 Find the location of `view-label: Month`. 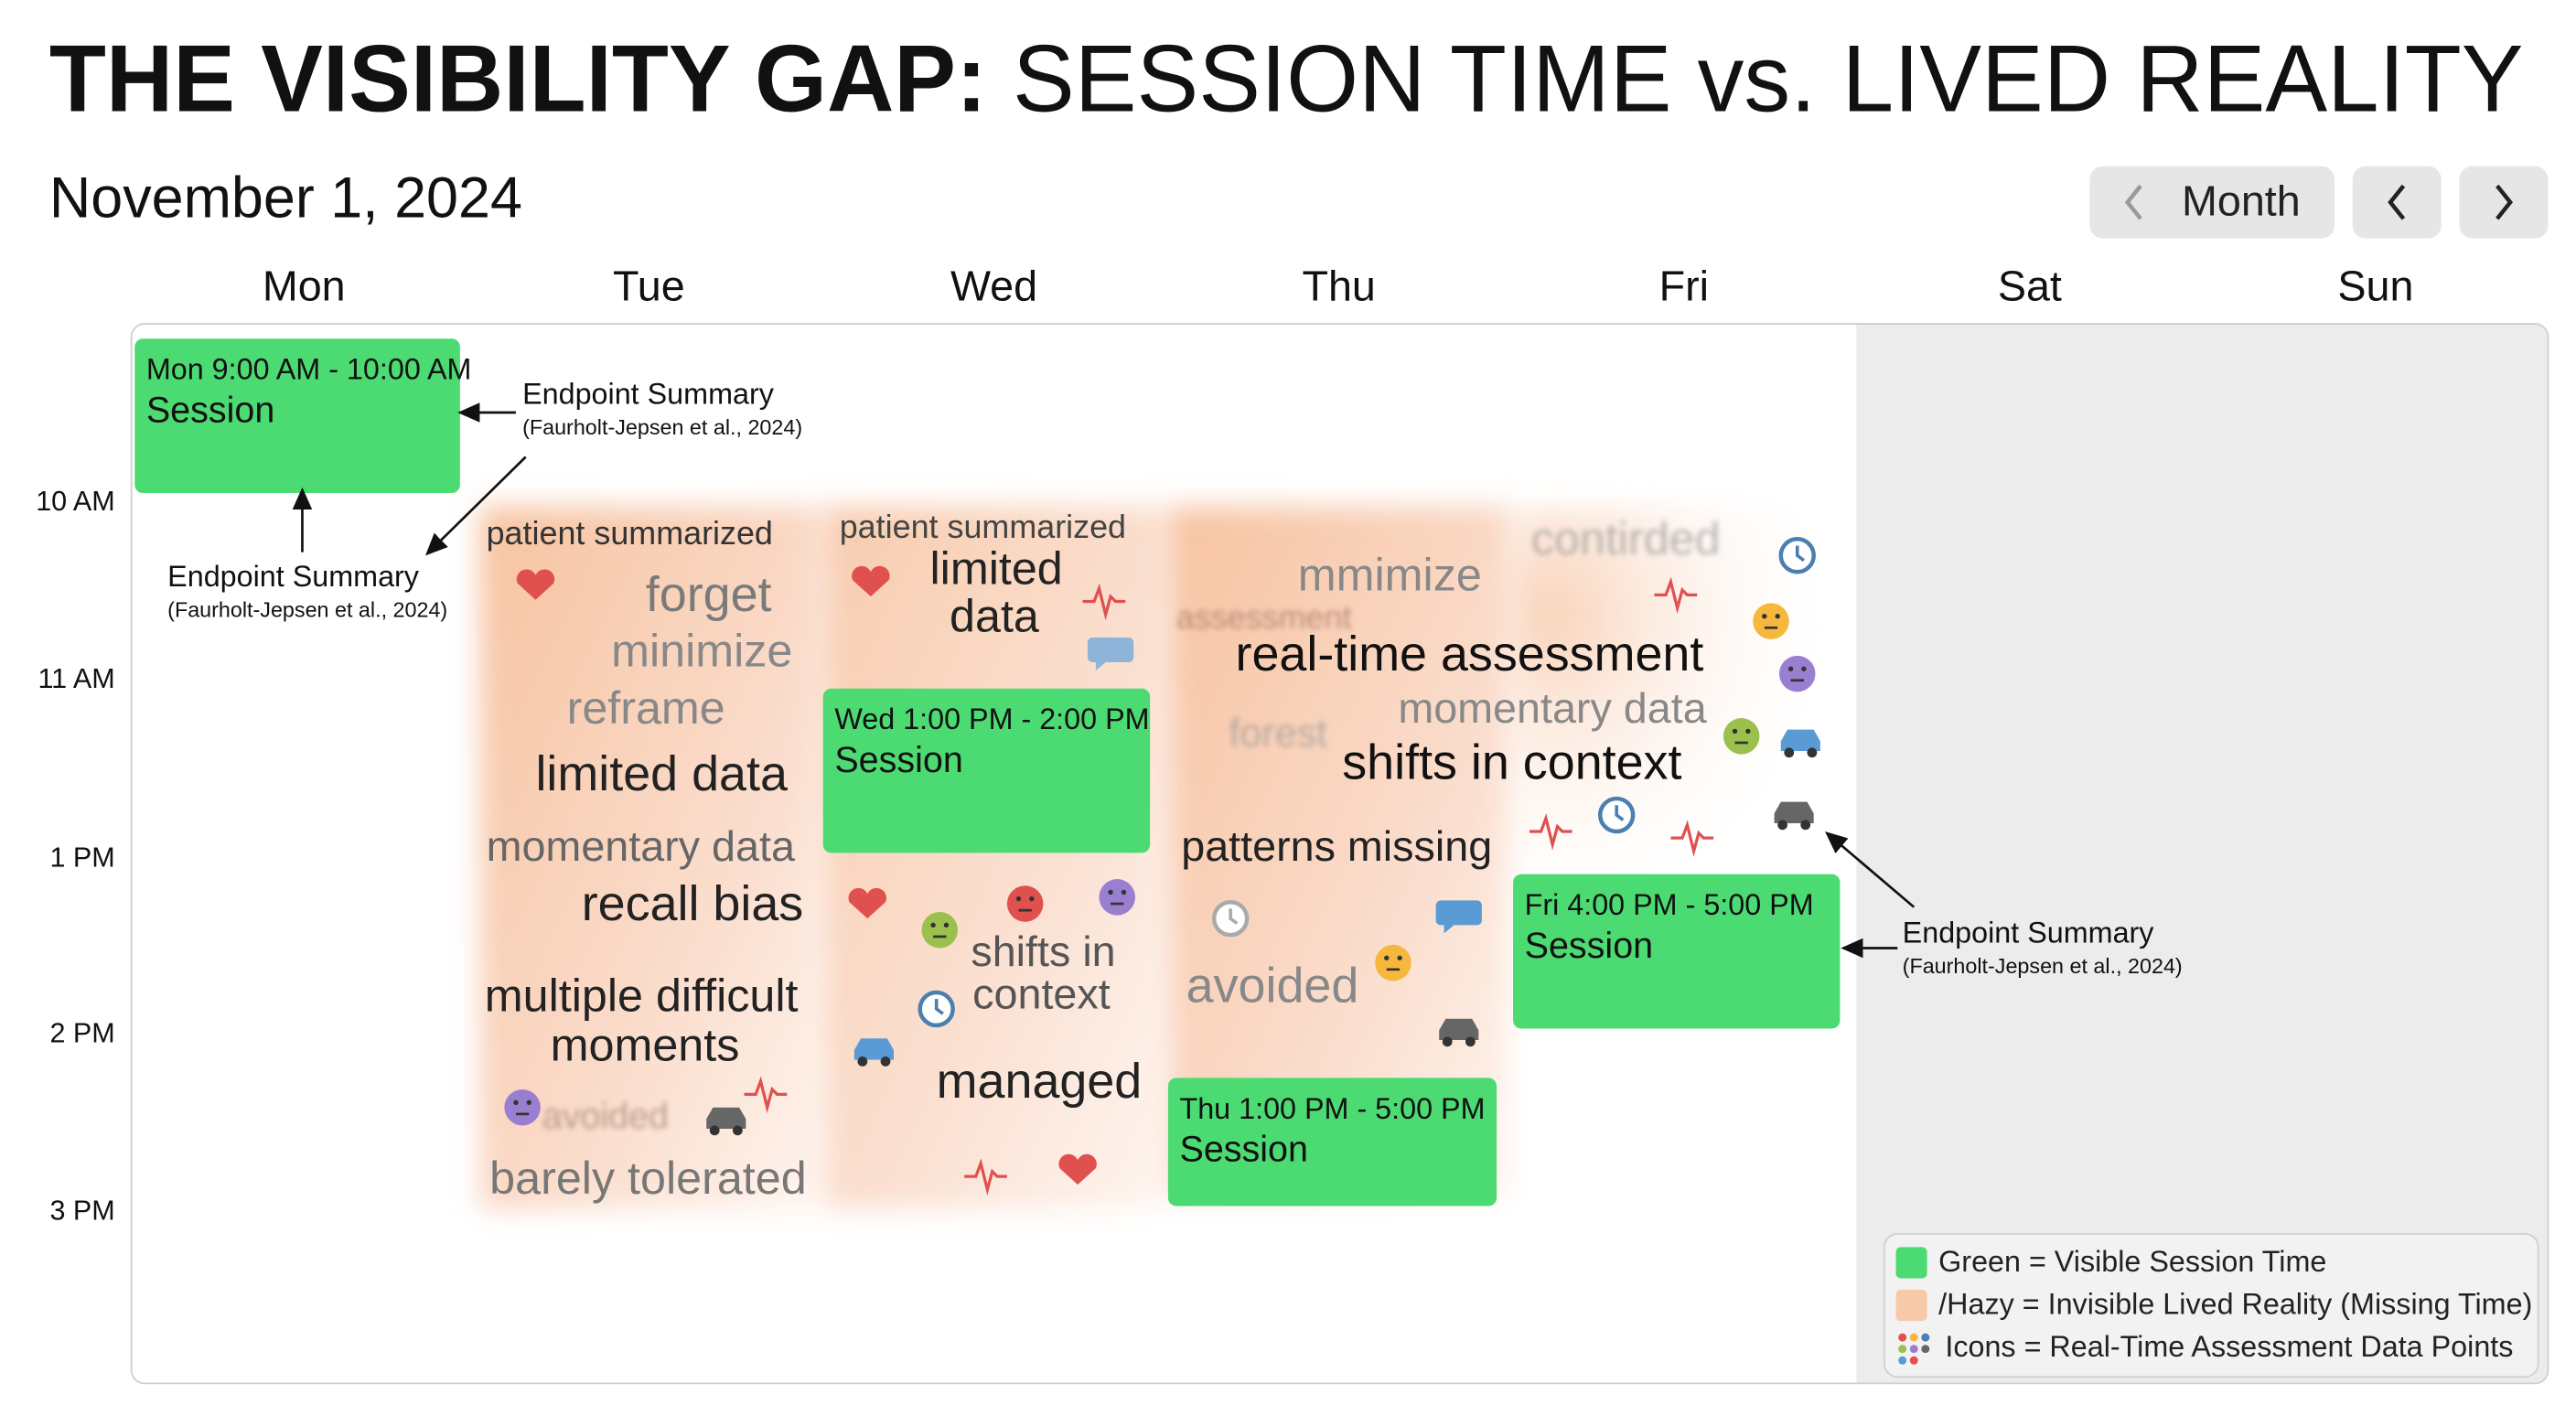

view-label: Month is located at coordinates (2241, 200).